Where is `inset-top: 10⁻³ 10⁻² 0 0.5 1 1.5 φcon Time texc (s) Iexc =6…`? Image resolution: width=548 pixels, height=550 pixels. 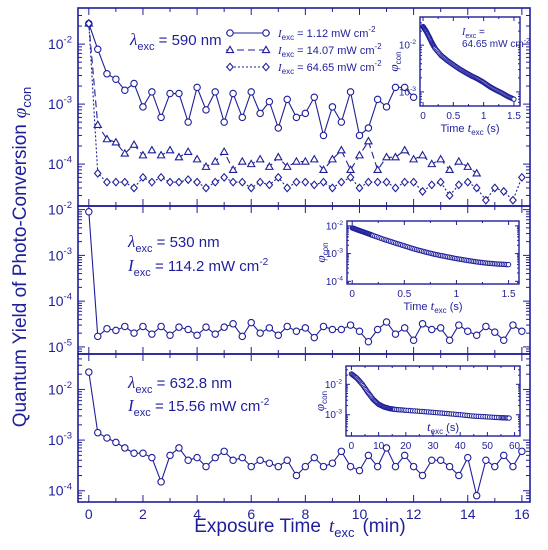
inset-top: 10⁻³ 10⁻² 0 0.5 1 1.5 φcon Time texc (s) Iexc =6… is located at coordinates (458, 76).